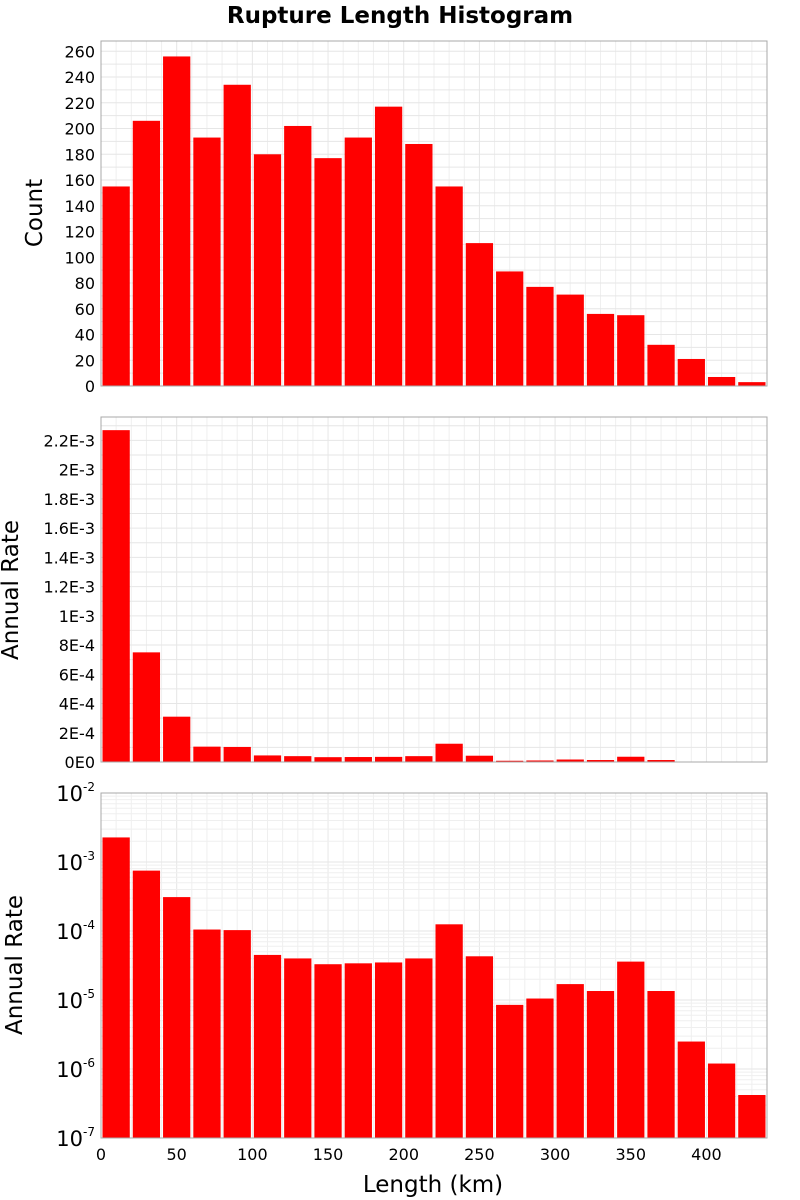  I want to click on x-tick-label: 350, so click(630, 1154).